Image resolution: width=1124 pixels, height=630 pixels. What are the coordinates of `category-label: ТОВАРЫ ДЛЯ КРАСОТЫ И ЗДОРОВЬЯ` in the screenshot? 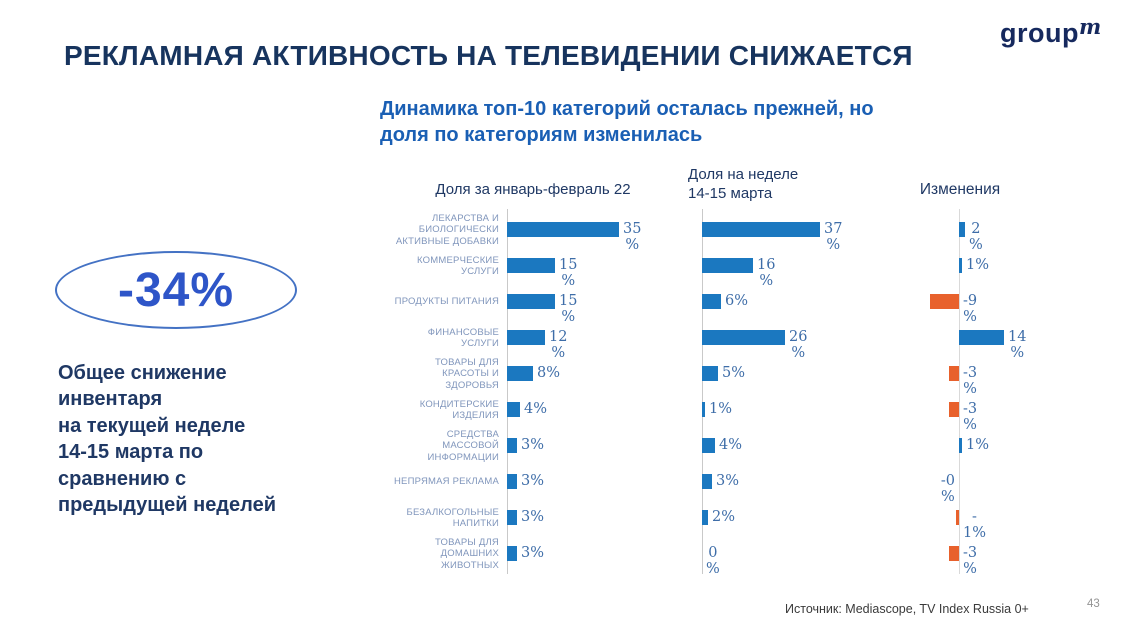 It's located at (466, 374).